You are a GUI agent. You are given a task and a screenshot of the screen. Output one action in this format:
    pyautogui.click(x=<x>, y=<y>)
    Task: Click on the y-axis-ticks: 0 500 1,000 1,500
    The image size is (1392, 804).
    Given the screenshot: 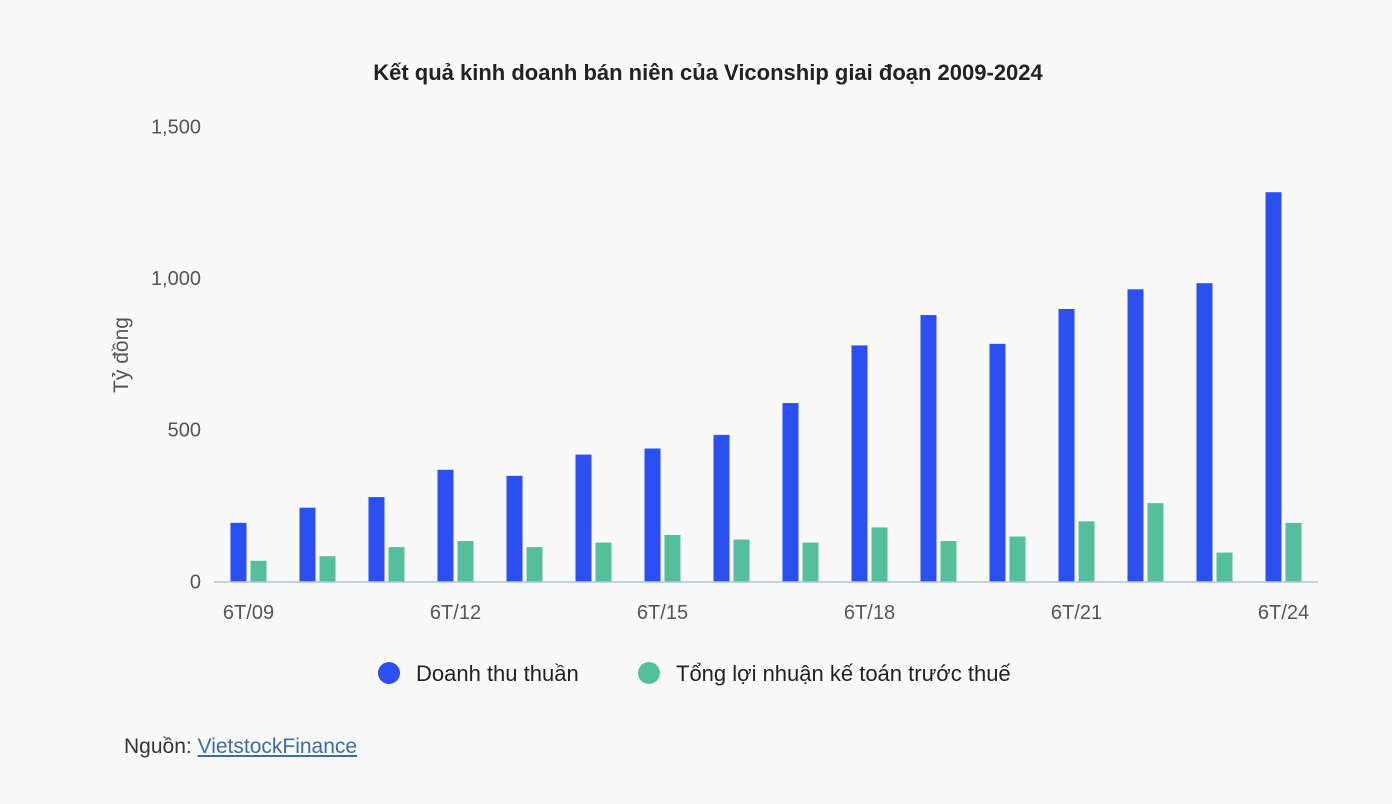 What is the action you would take?
    pyautogui.click(x=176, y=354)
    